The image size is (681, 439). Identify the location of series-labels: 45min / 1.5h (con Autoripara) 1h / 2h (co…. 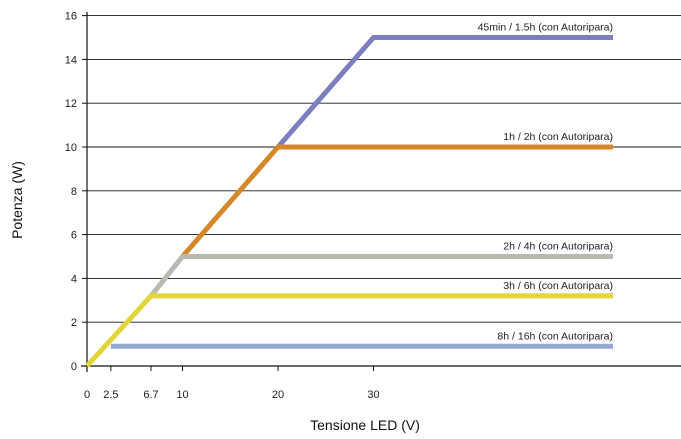
(545, 182).